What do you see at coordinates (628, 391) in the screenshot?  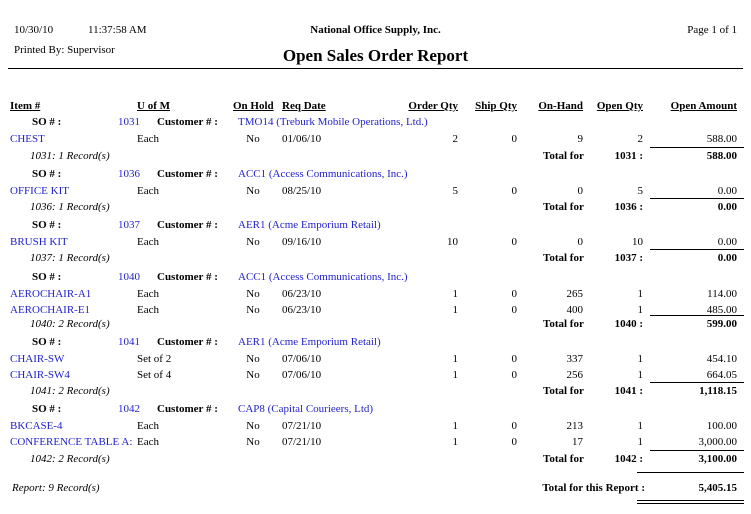 I see `total-so-number: 1041 :` at bounding box center [628, 391].